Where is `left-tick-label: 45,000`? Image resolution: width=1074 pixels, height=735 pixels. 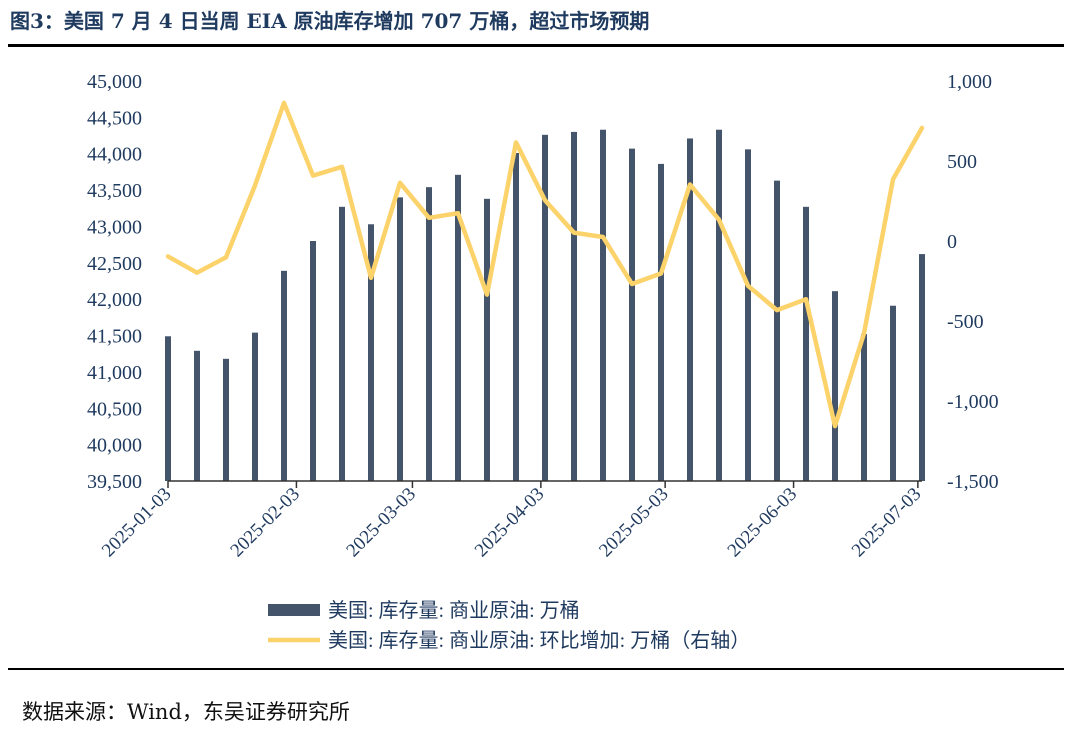 left-tick-label: 45,000 is located at coordinates (114, 82).